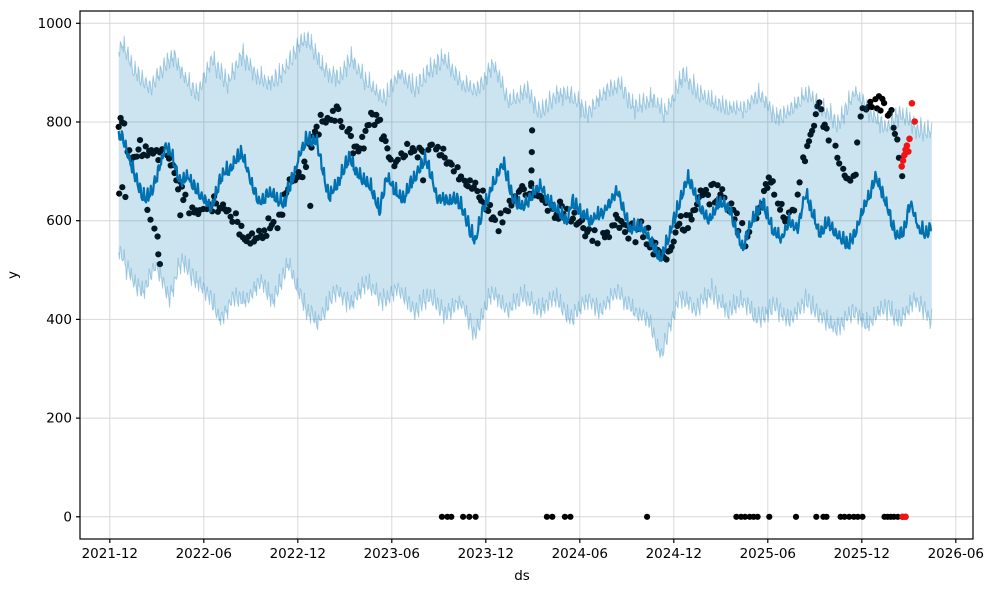 This screenshot has height=604, width=1000. What do you see at coordinates (55, 24) in the screenshot?
I see `y-tick-label: 1000` at bounding box center [55, 24].